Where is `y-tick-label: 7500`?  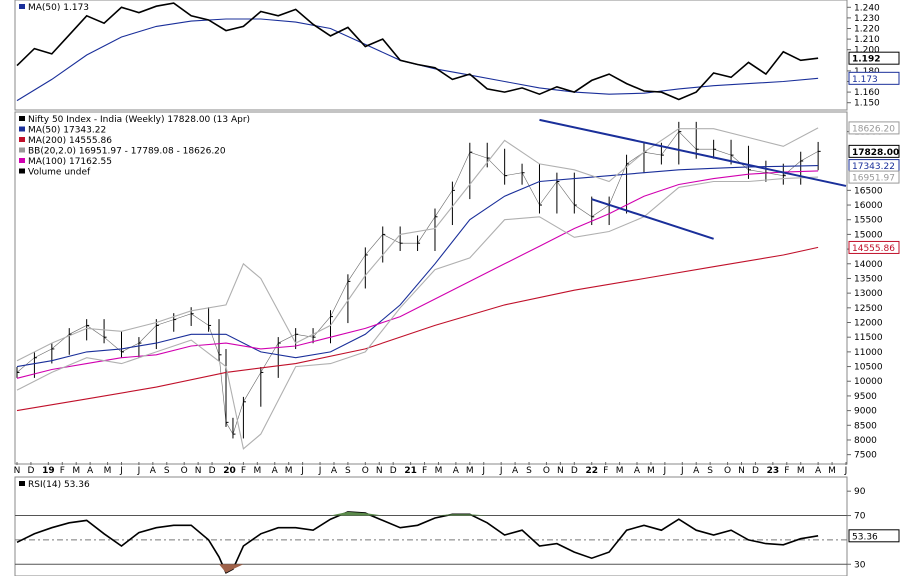 y-tick-label: 7500 is located at coordinates (865, 456).